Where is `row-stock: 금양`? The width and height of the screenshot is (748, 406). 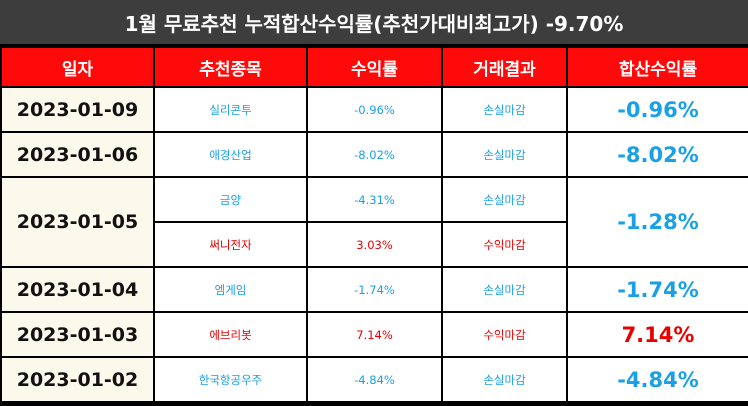
row-stock: 금양 is located at coordinates (230, 199).